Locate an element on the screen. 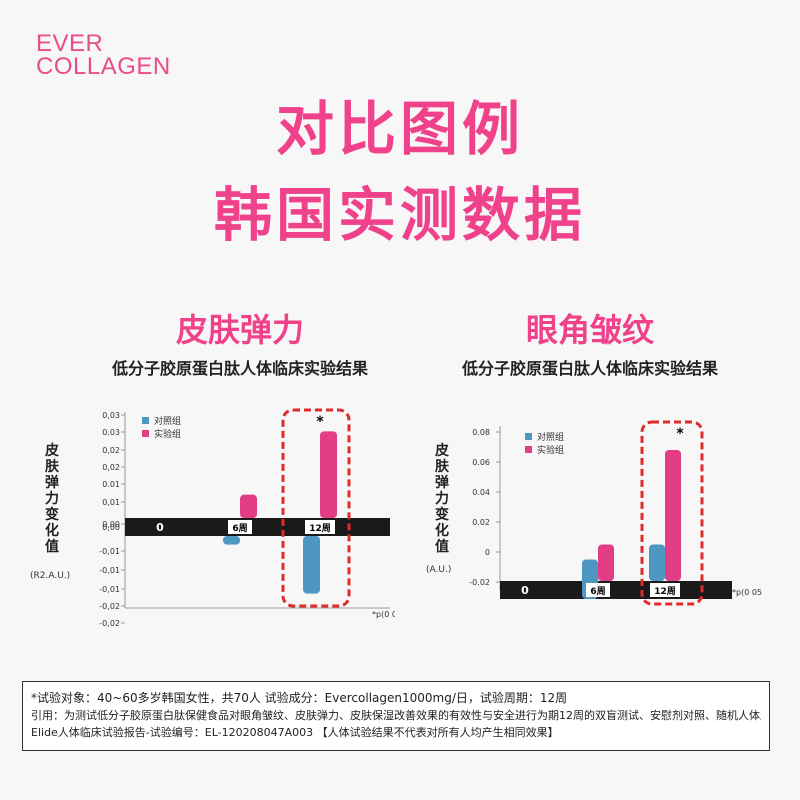 This screenshot has width=800, height=800. y-axis-unit: (A.U.) is located at coordinates (438, 570).